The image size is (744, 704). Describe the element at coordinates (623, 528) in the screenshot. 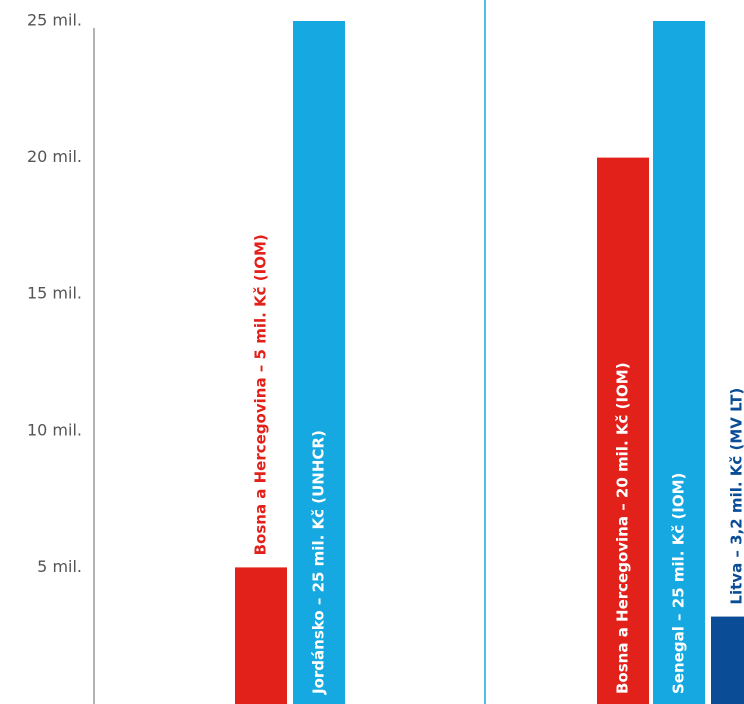

I see `bar-label: Bosna a Hercegovina – 20 mil. Kč (IOM)` at that location.